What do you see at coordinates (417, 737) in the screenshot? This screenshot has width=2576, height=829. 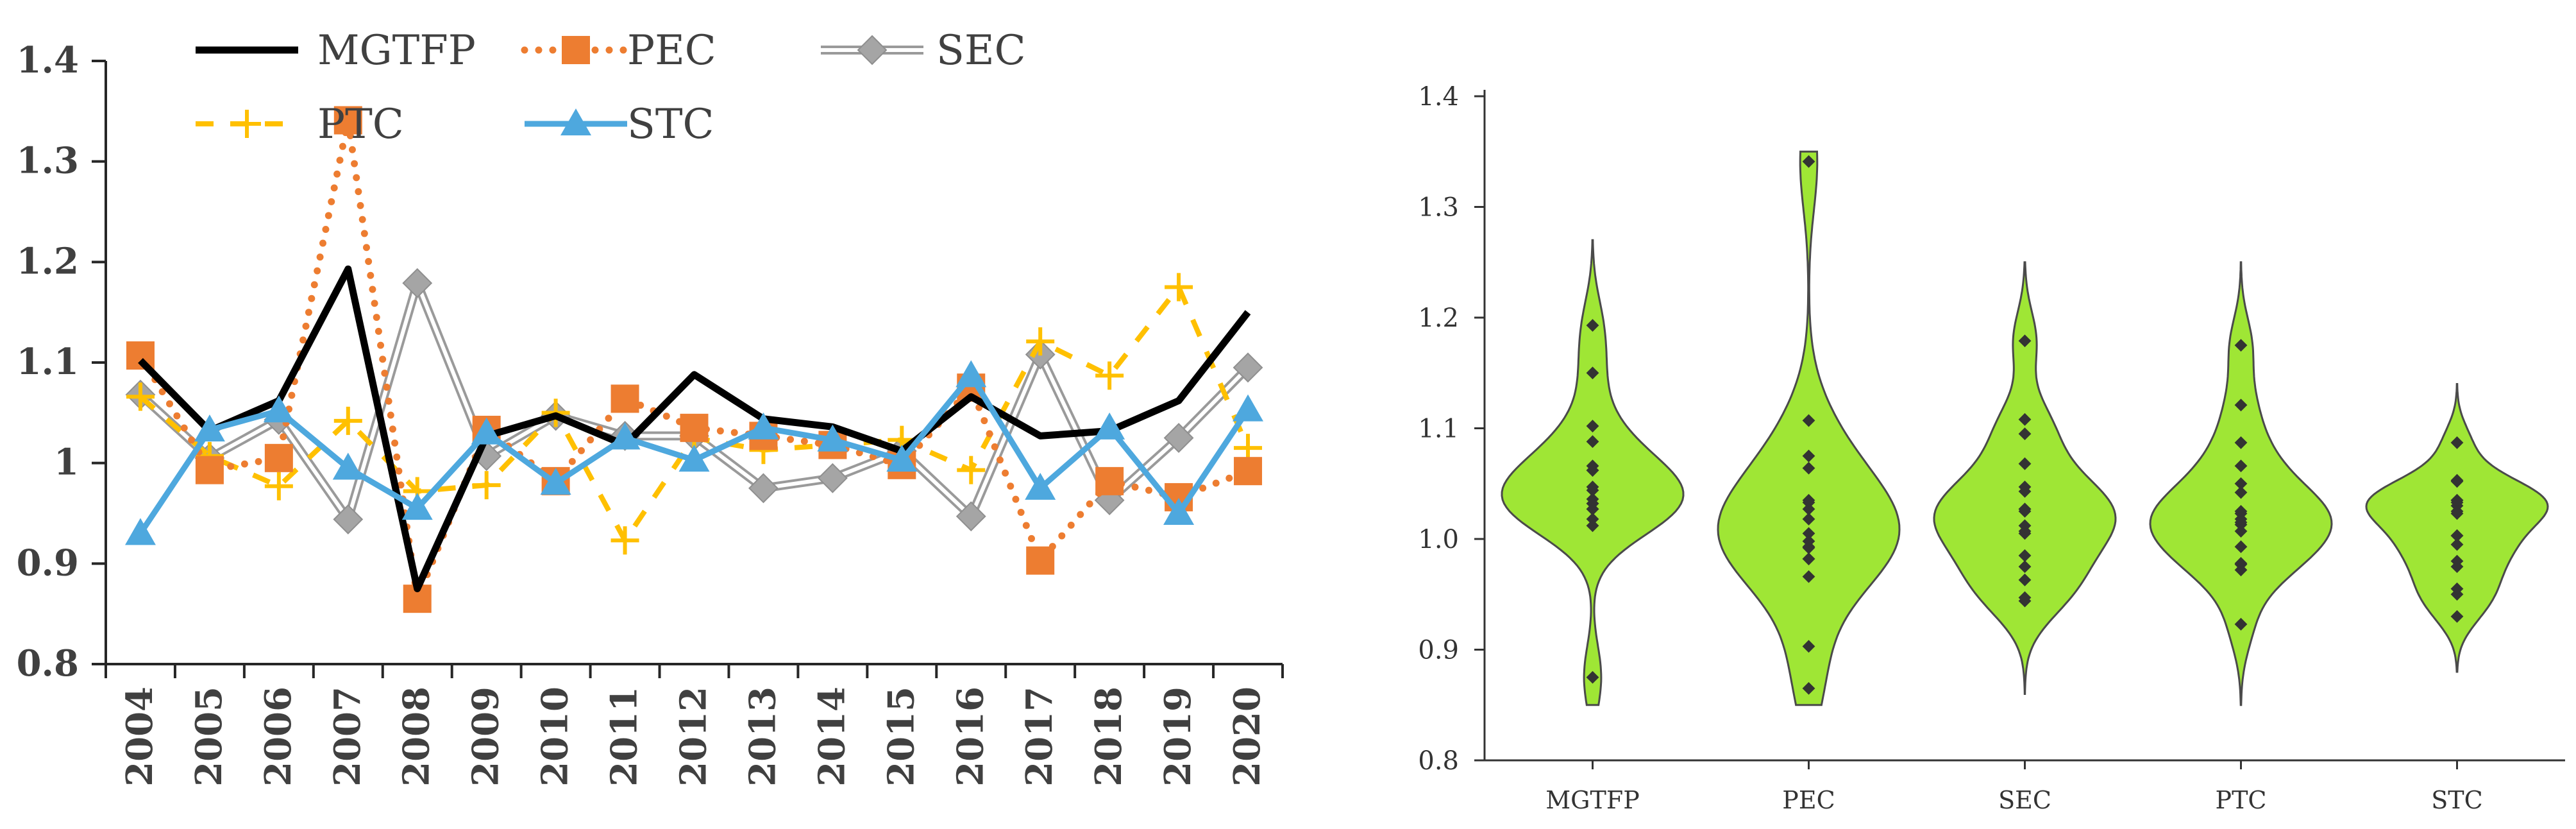 I see `x-tick-label: 2008` at bounding box center [417, 737].